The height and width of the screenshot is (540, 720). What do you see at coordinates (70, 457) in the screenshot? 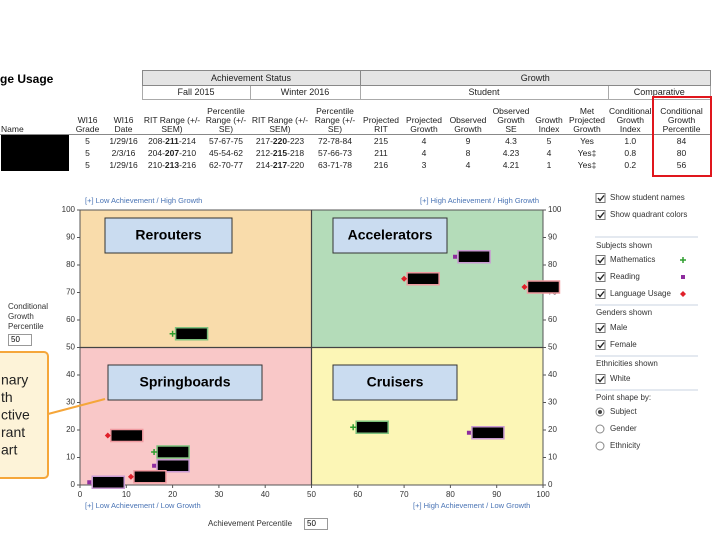
I see `y-tick-label: 10` at bounding box center [70, 457].